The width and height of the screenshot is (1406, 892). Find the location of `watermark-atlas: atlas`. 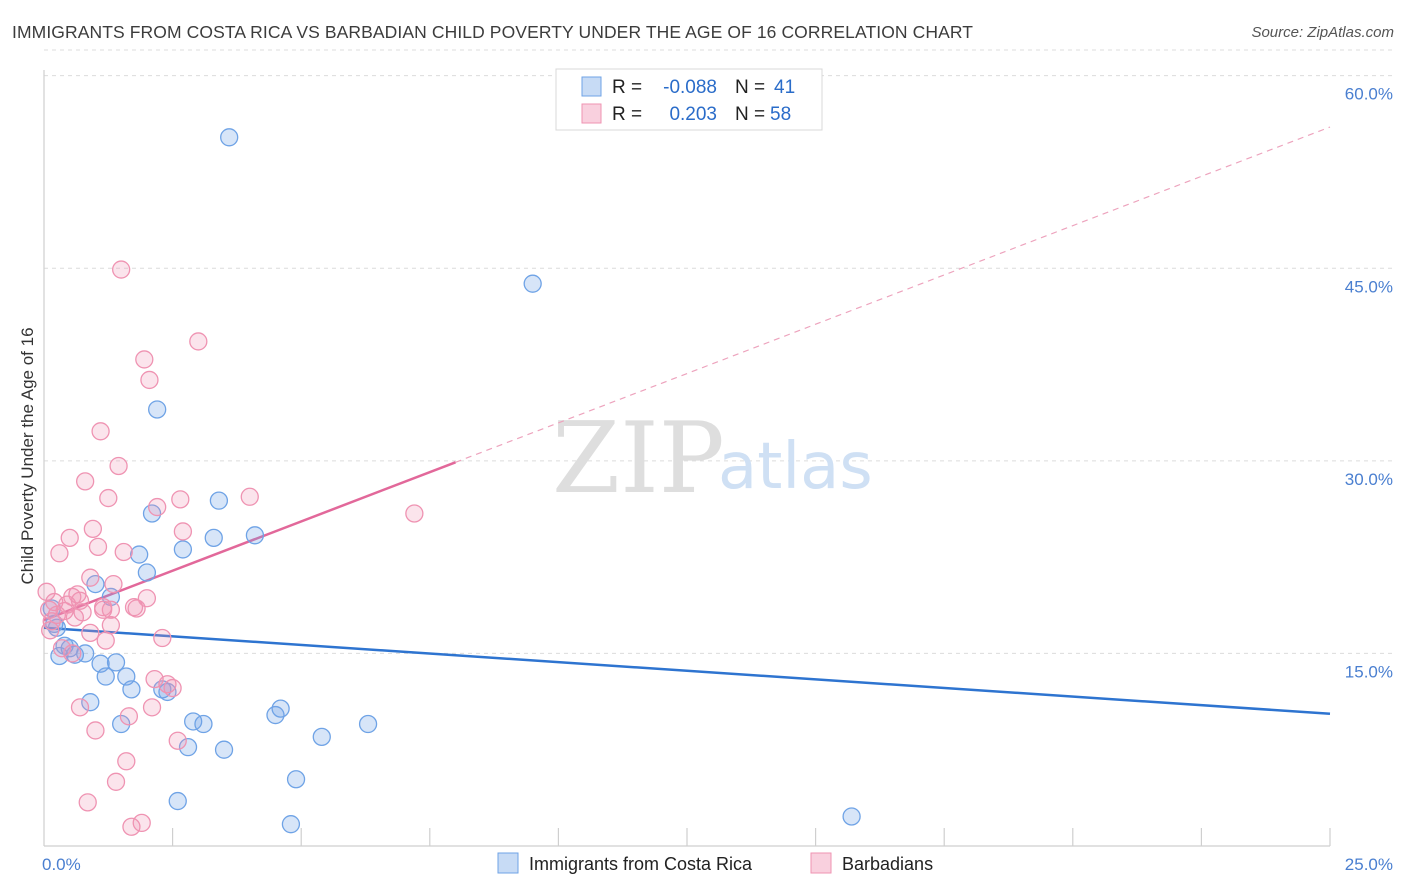

watermark-atlas: atlas is located at coordinates (795, 467).